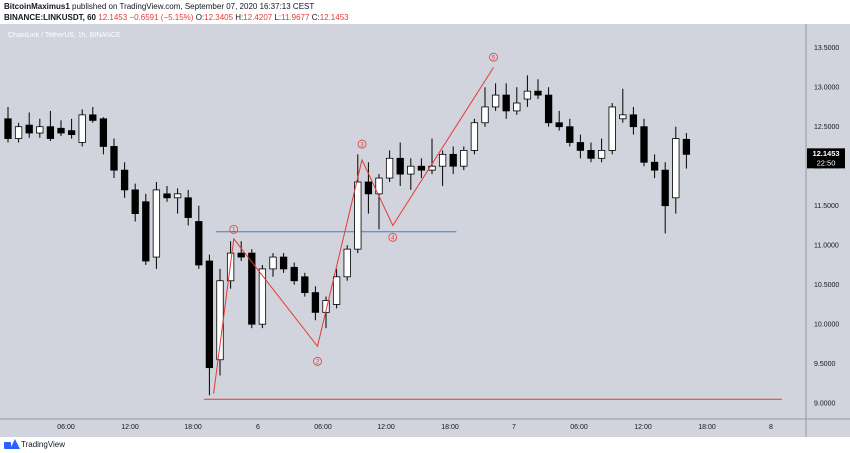  Describe the element at coordinates (64, 35) in the screenshot. I see `chart-label: ChainLink / TetherUS, 1h, BINANCE` at that location.